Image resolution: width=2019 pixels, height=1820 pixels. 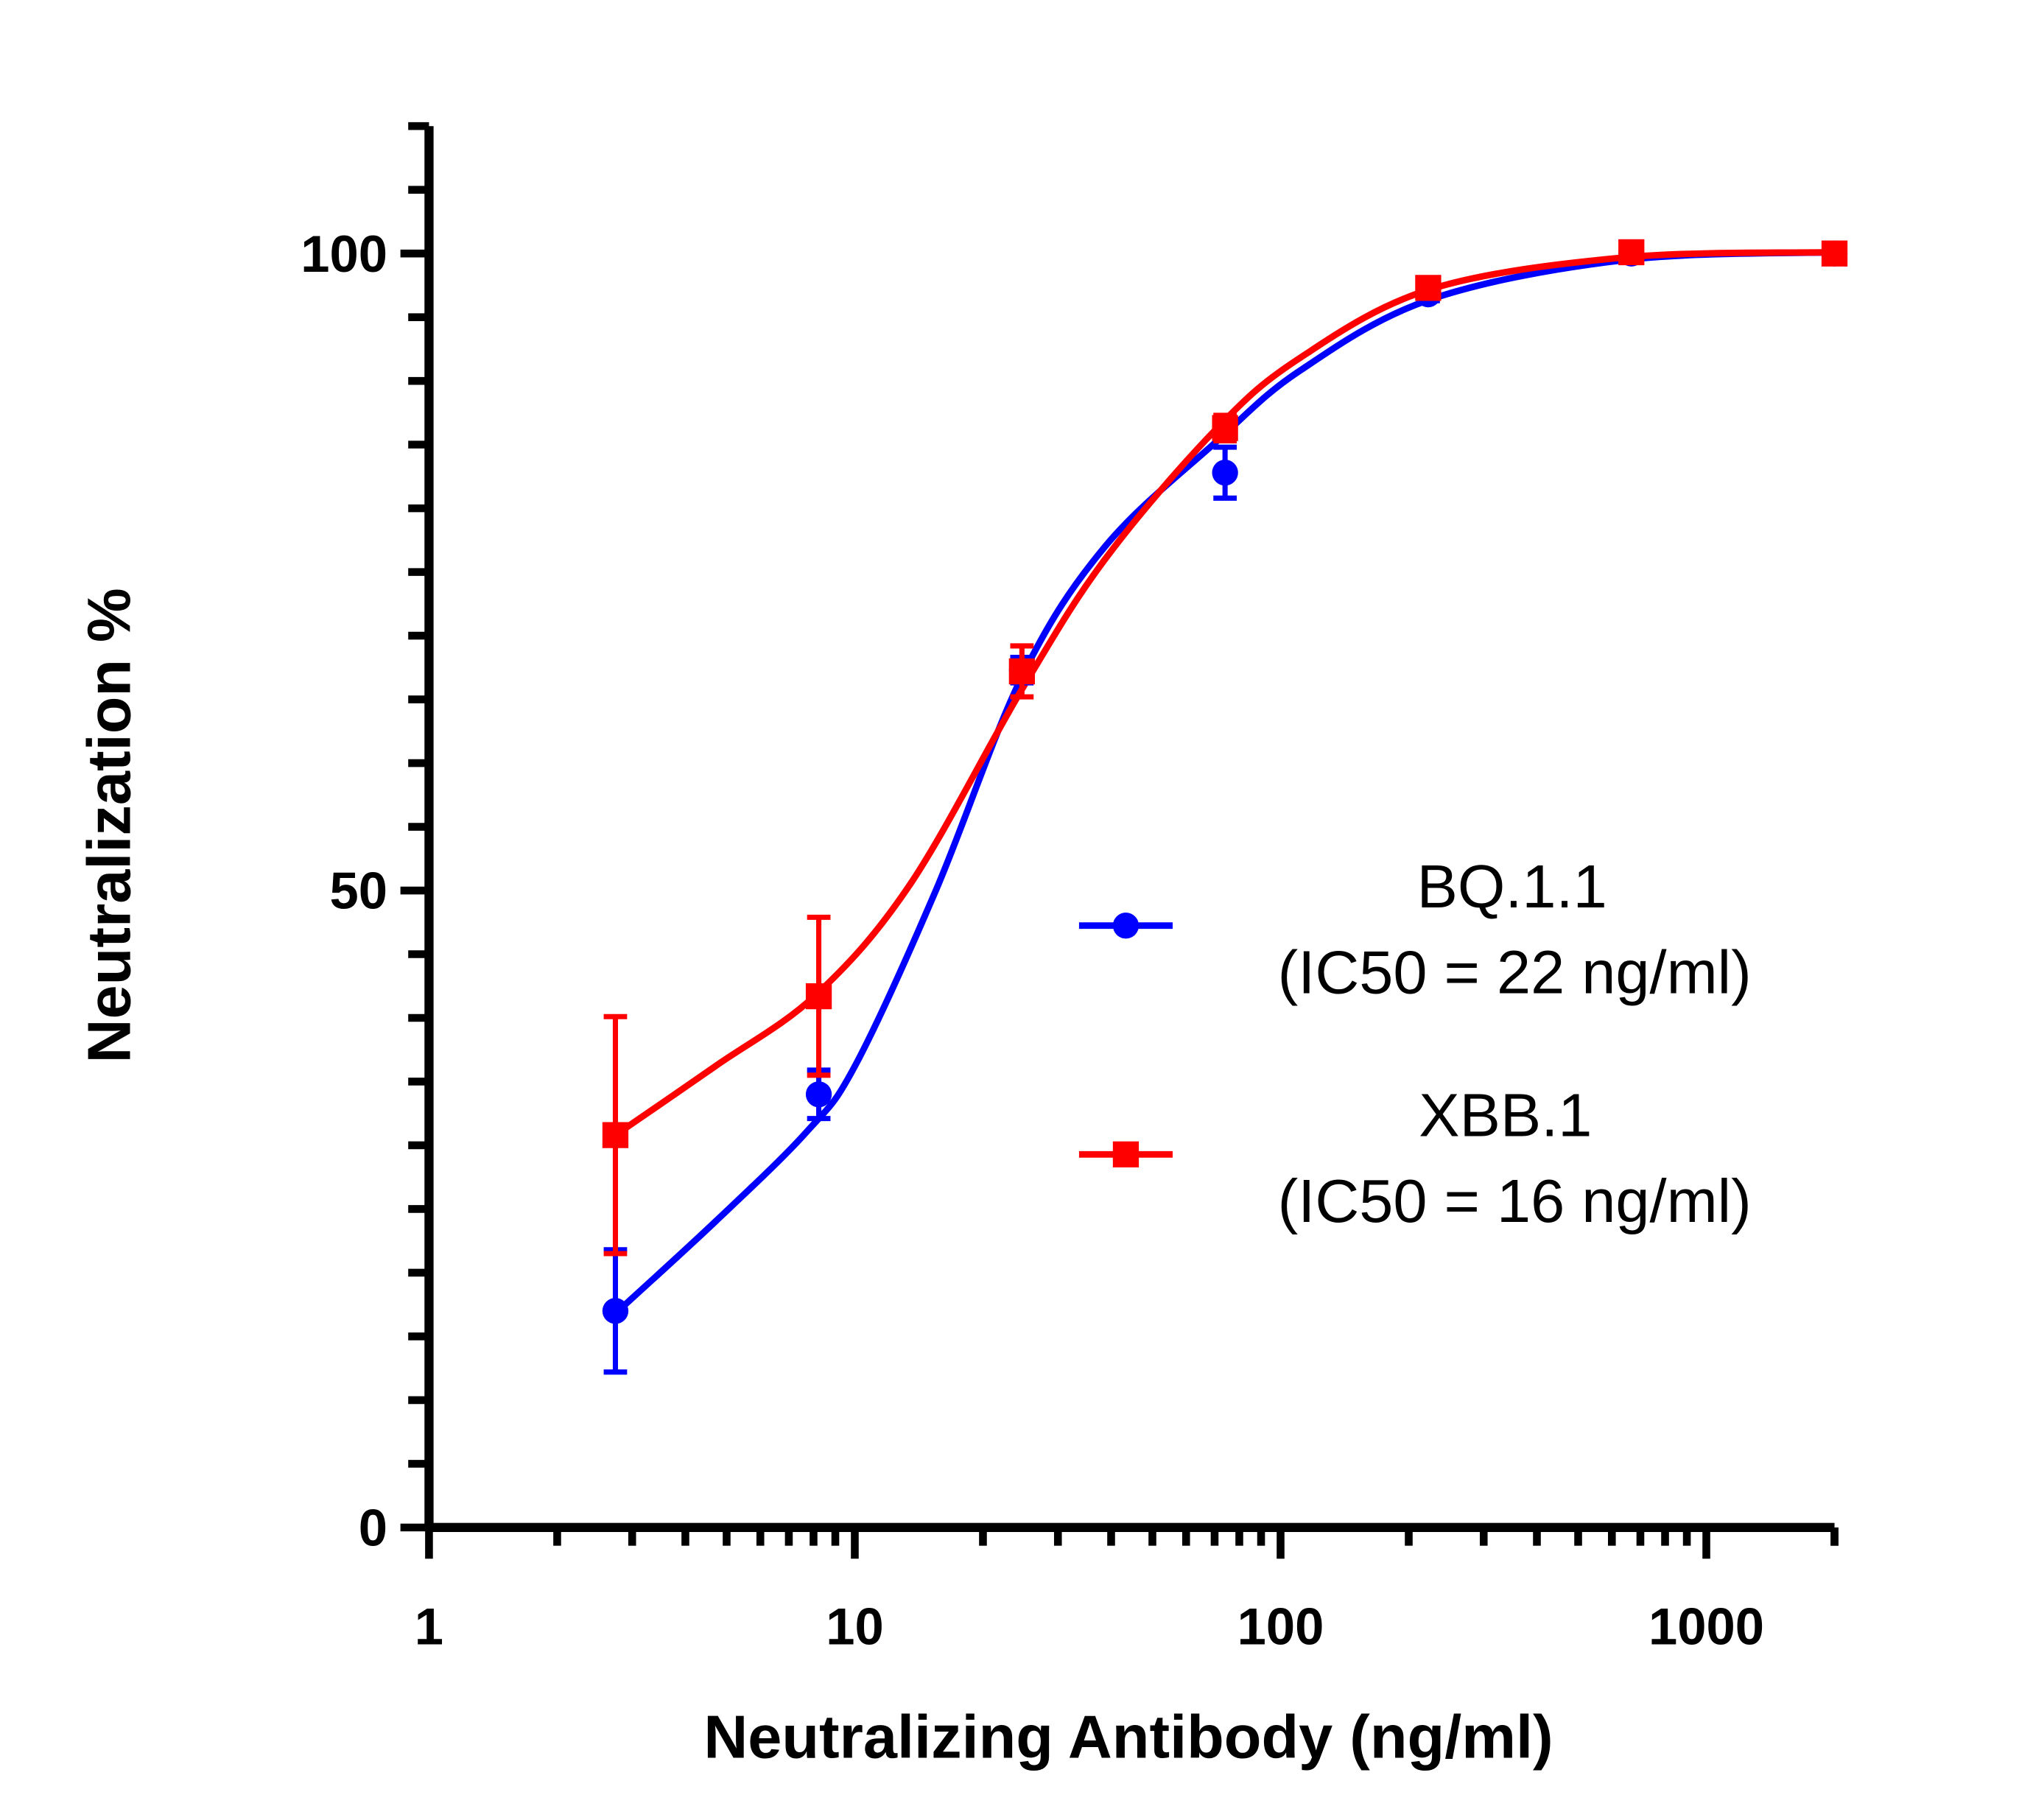 I want to click on legend-item-xbb1: XBB.1 (IC50 = 16 ng/ml), so click(x=1415, y=1158).